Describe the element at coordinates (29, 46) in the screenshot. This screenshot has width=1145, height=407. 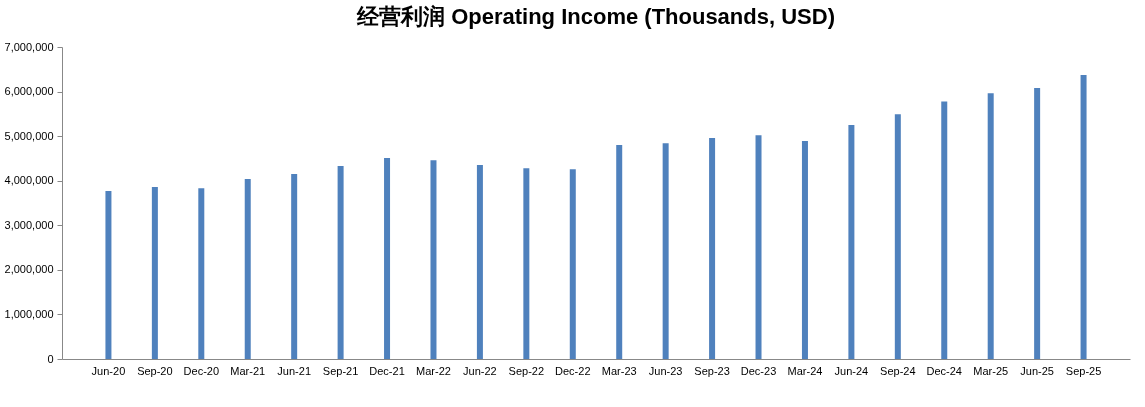
I see `y-tick-label: 7,000,000` at that location.